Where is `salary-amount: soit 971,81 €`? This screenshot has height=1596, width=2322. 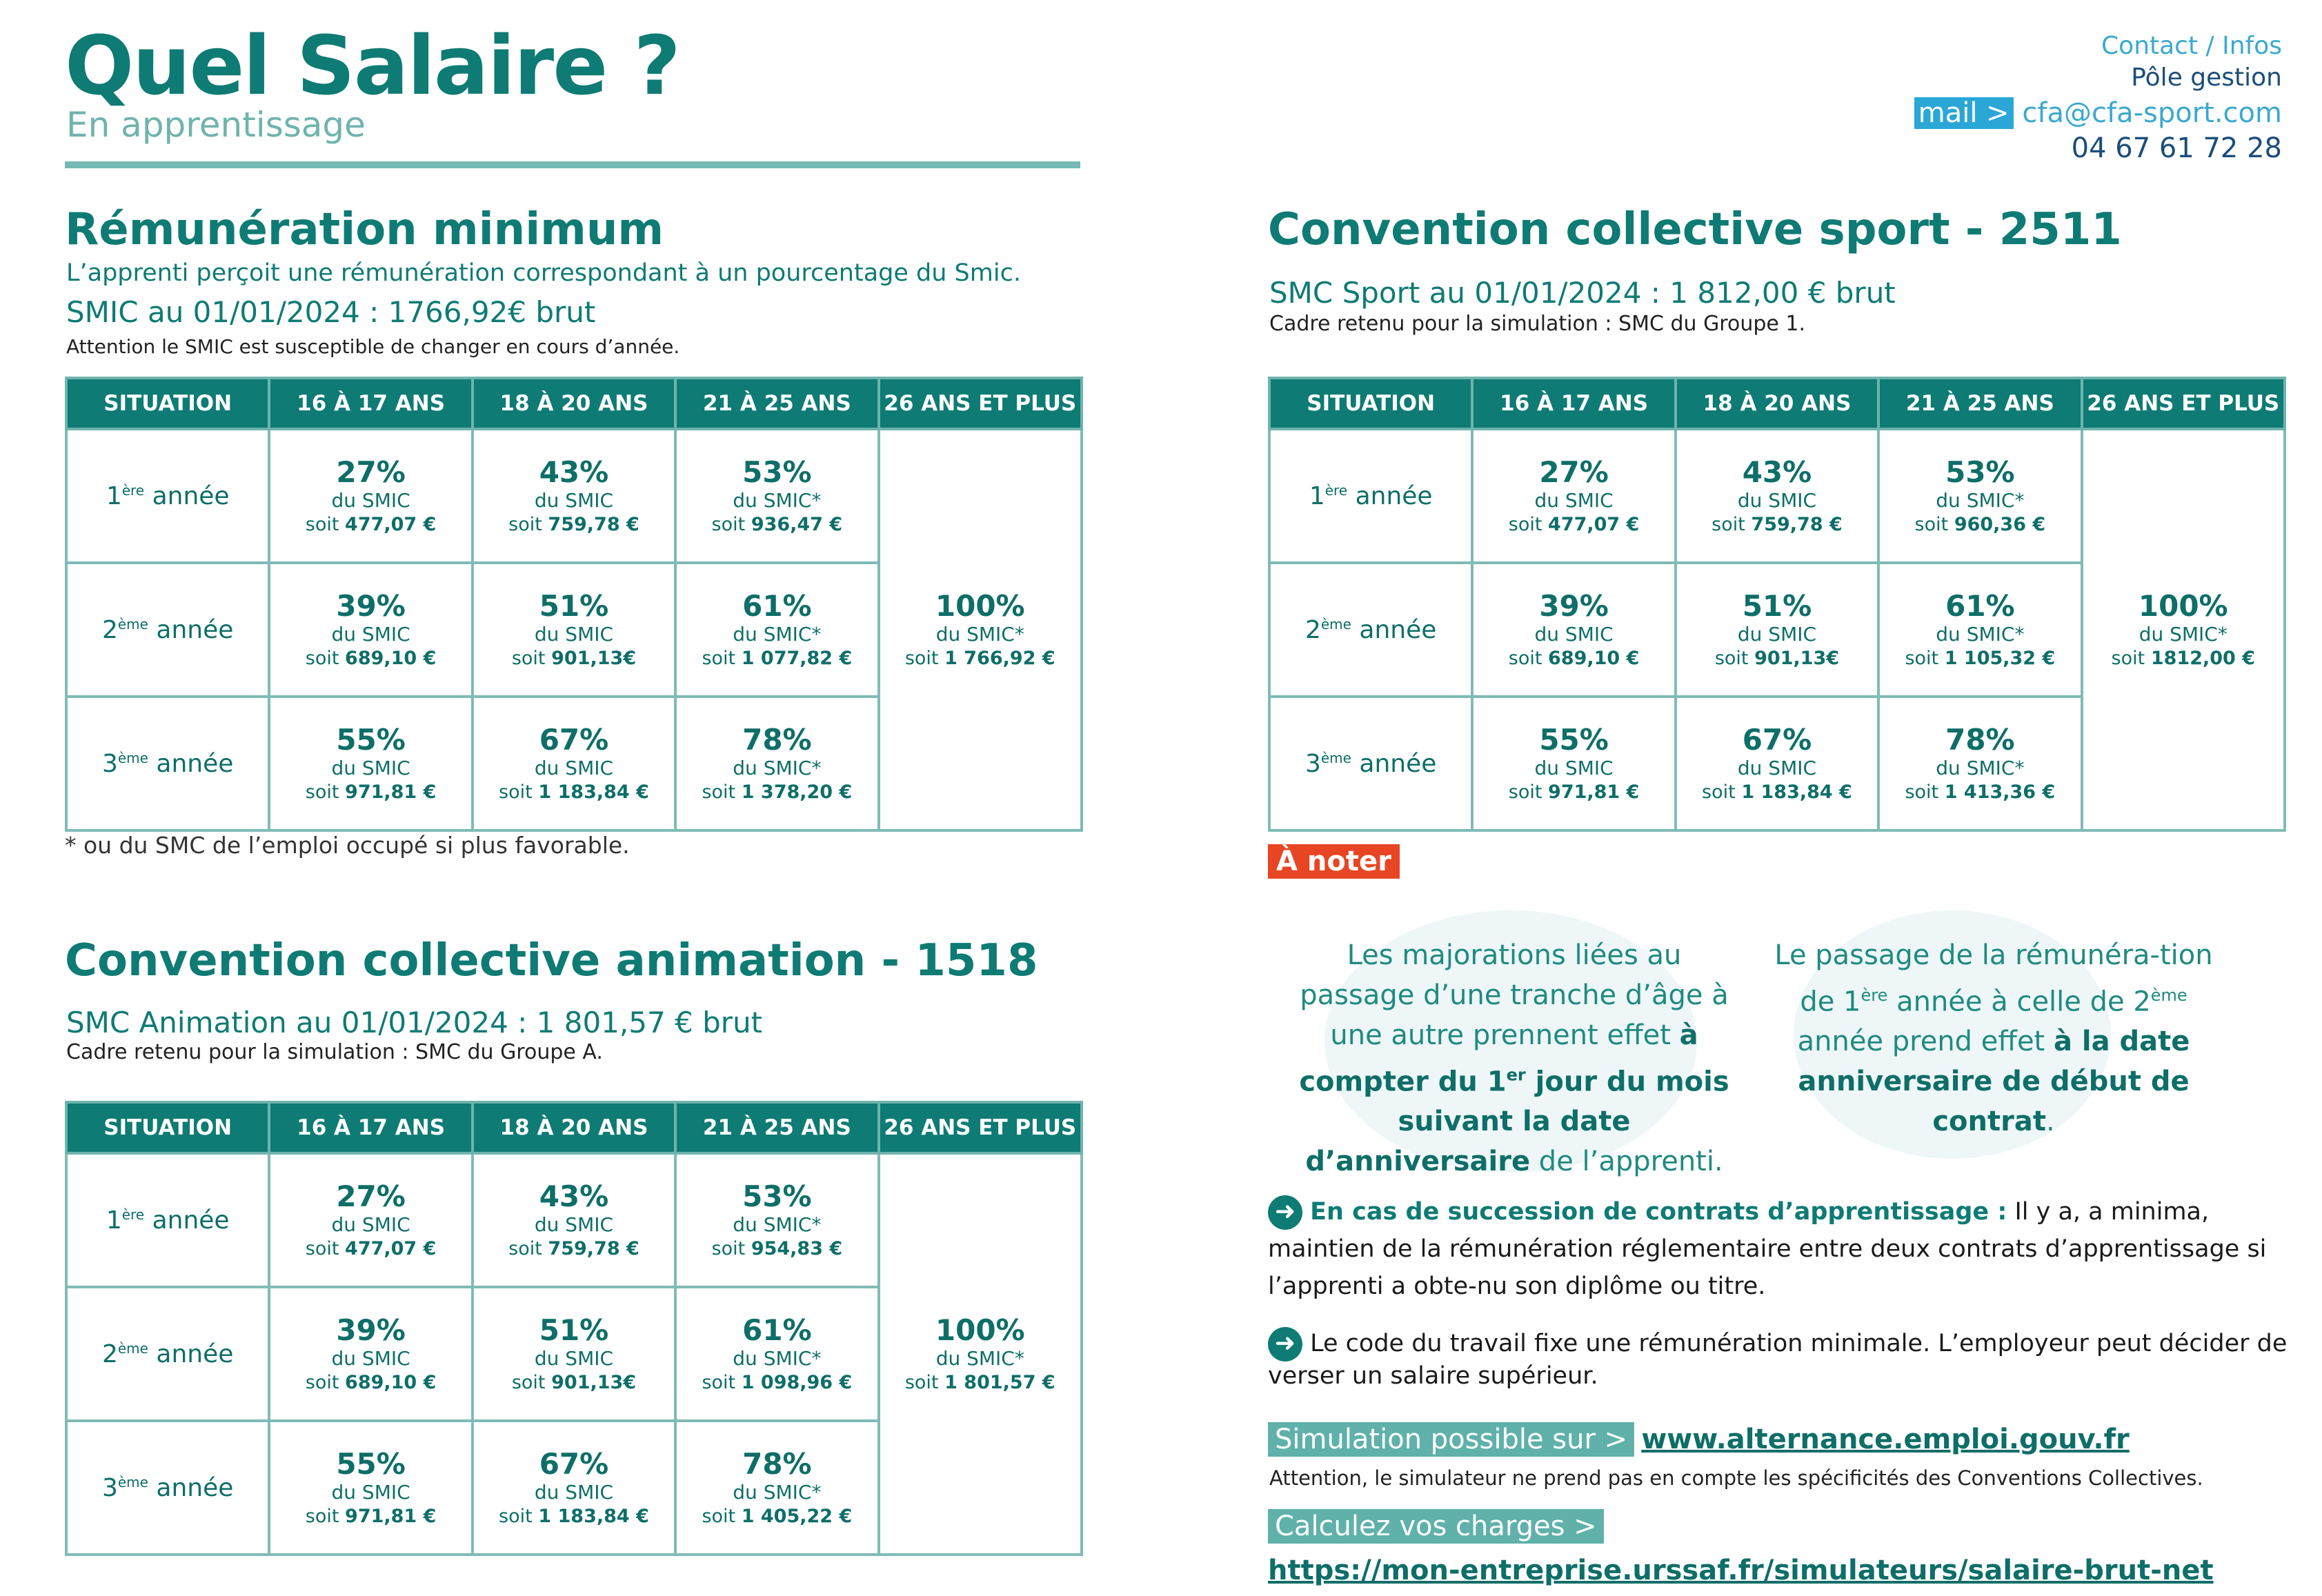
salary-amount: soit 971,81 € is located at coordinates (371, 792).